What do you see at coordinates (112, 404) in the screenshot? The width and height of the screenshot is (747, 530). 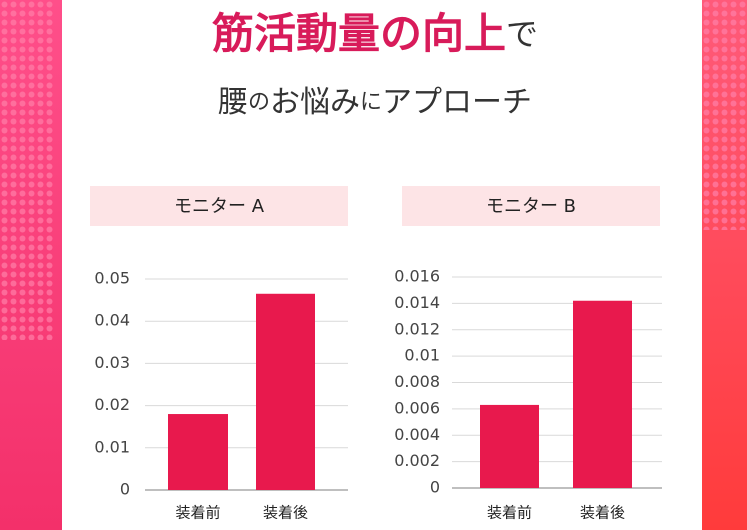 I see `y-tick-label: 0.02` at bounding box center [112, 404].